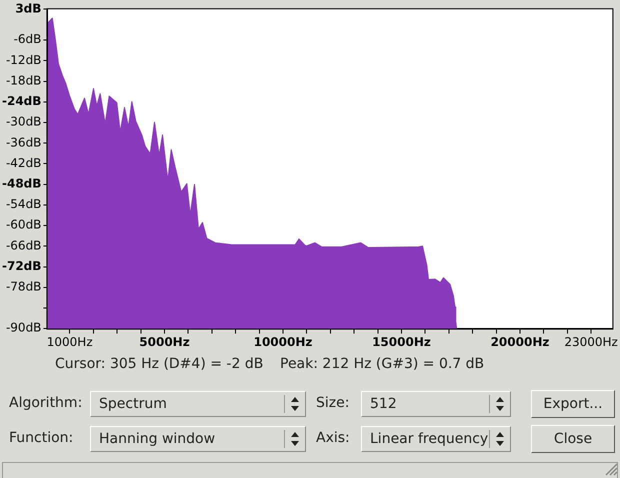 The height and width of the screenshot is (478, 620). Describe the element at coordinates (24, 80) in the screenshot. I see `y-tick-label: -18dB` at that location.